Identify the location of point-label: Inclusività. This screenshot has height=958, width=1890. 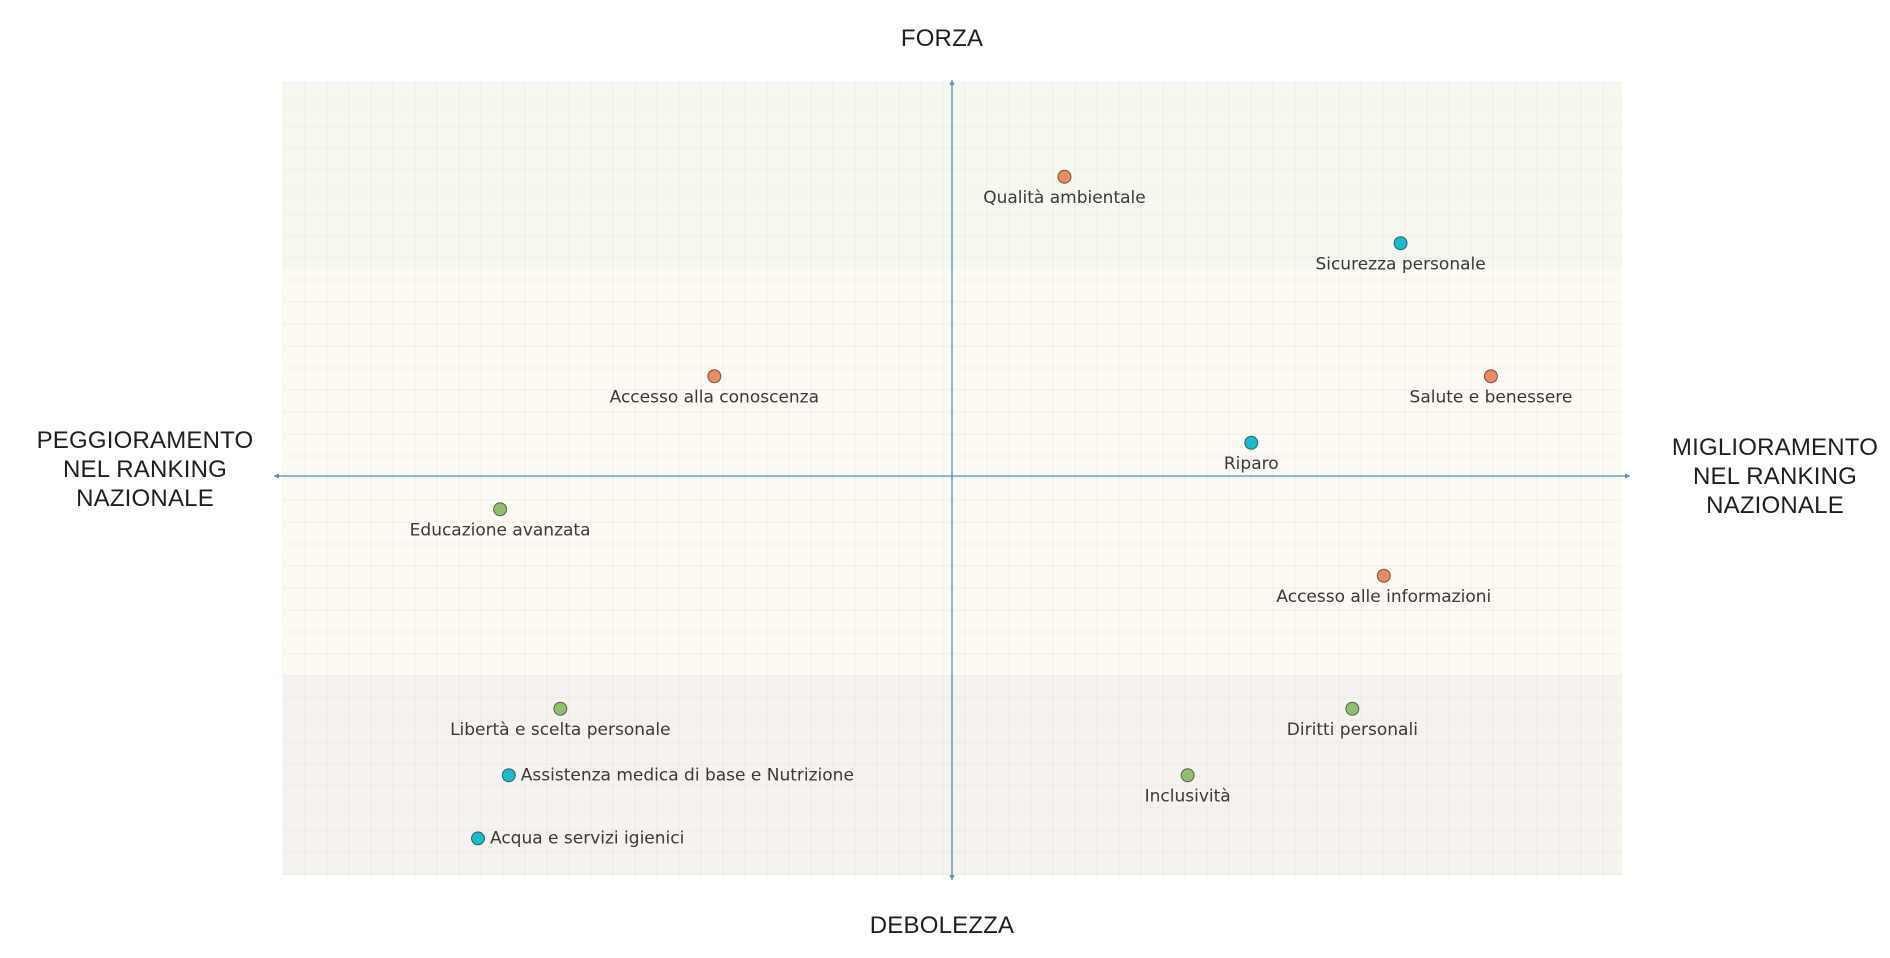
(1188, 796).